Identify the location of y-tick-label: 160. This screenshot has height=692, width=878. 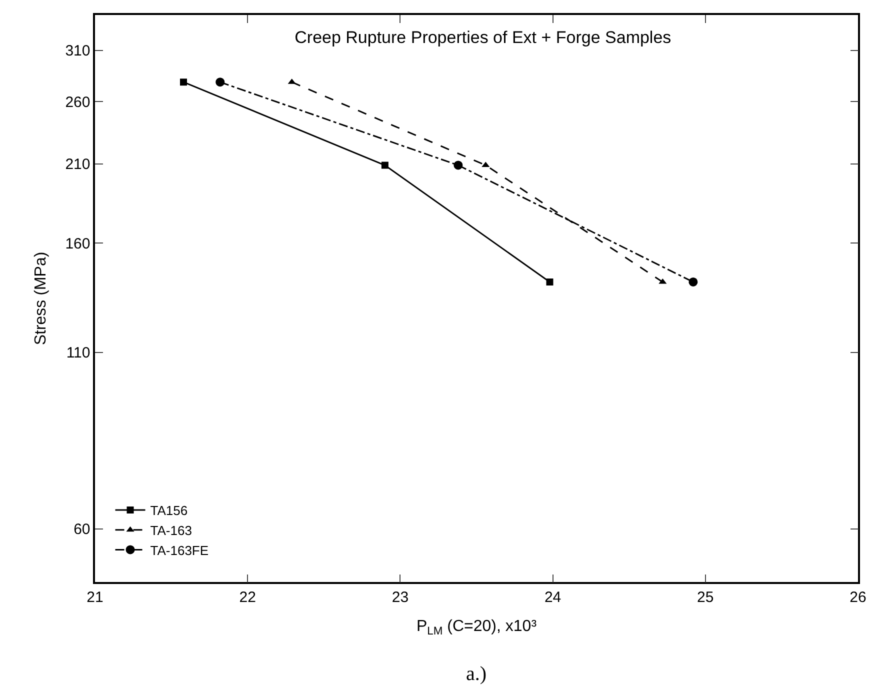
(77, 243).